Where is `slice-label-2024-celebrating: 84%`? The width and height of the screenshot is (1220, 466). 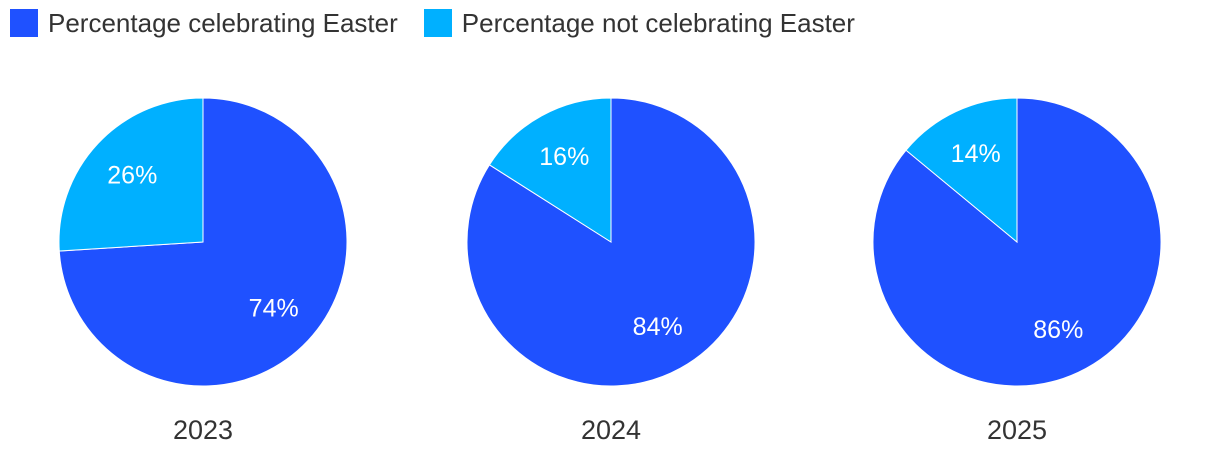
slice-label-2024-celebrating: 84% is located at coordinates (658, 327).